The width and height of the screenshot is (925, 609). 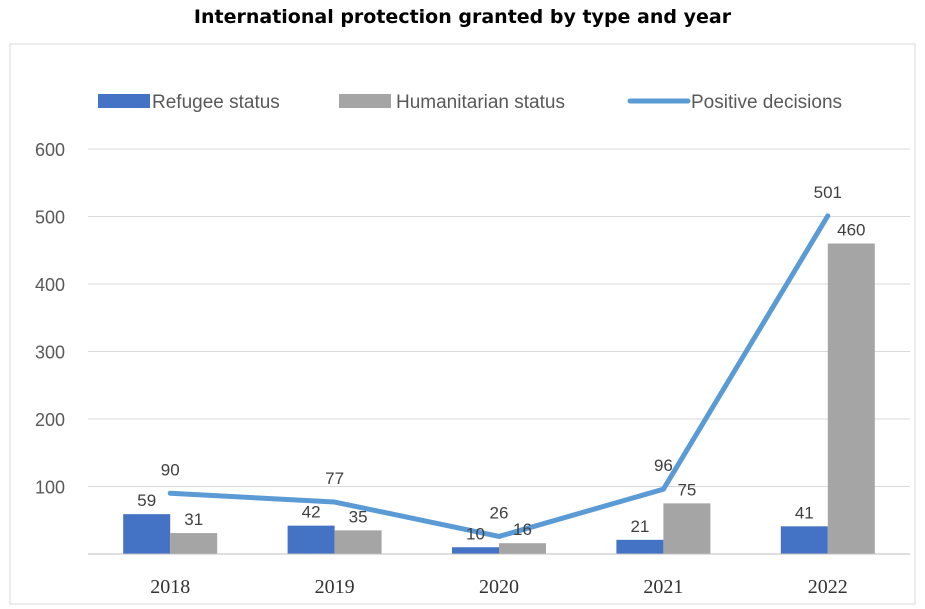 I want to click on data-label: 21, so click(x=639, y=526).